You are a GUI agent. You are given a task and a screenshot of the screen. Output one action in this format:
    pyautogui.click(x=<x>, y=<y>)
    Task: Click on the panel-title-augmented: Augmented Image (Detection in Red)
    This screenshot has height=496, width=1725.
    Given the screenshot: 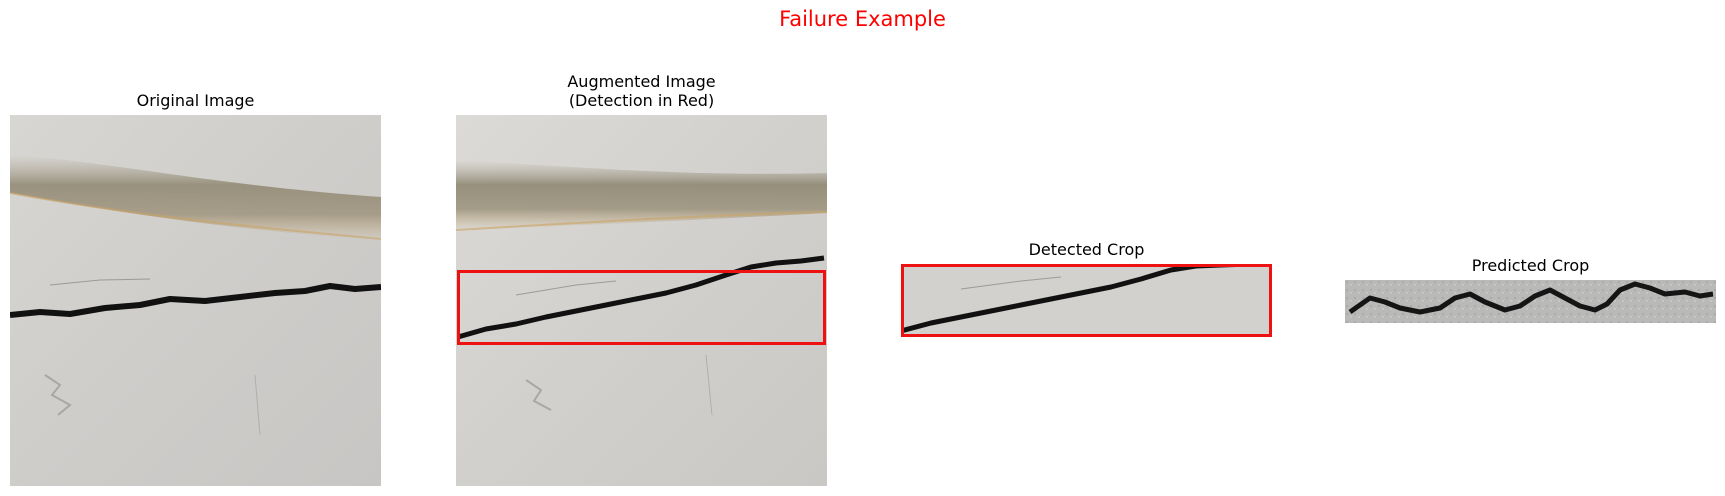 What is the action you would take?
    pyautogui.click(x=641, y=91)
    